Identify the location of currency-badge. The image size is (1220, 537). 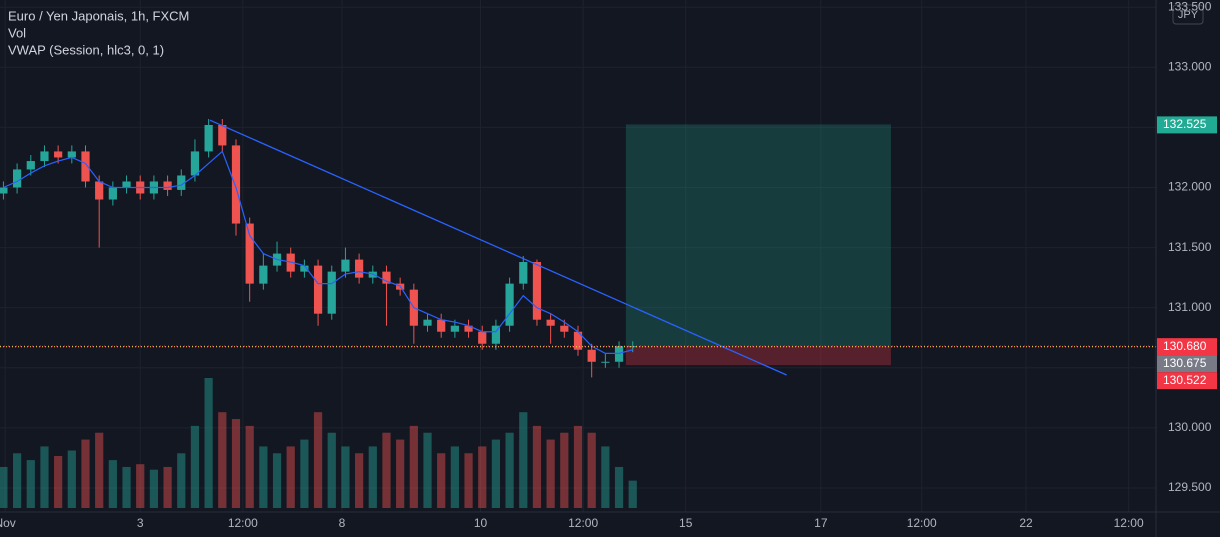
(1188, 14).